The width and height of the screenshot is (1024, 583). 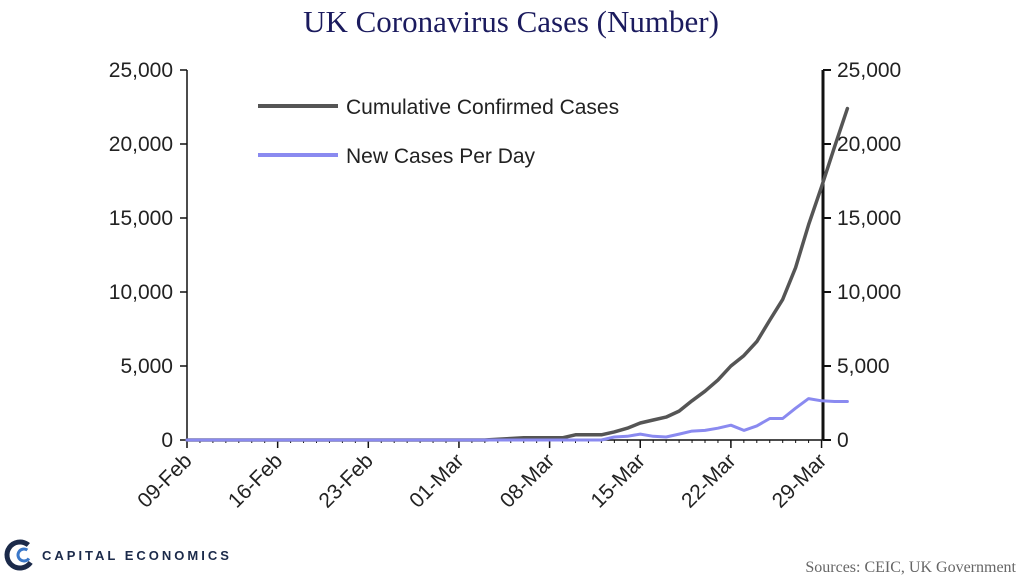 What do you see at coordinates (527, 480) in the screenshot?
I see `x-tick-label: 08-Mar` at bounding box center [527, 480].